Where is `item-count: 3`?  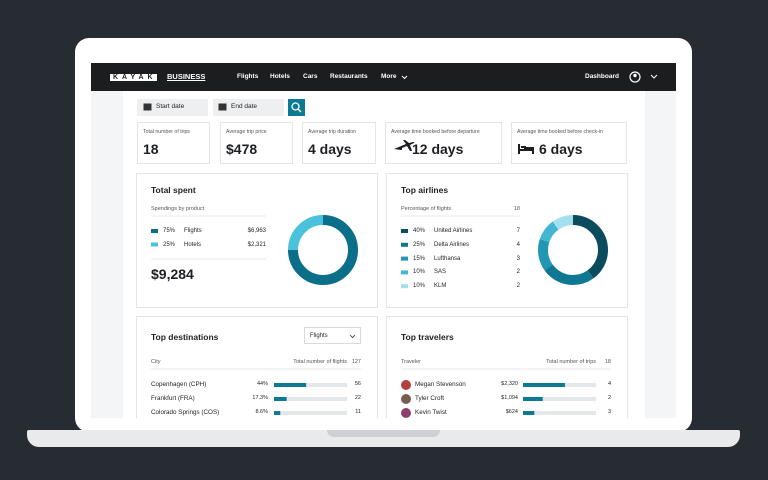 item-count: 3 is located at coordinates (518, 258).